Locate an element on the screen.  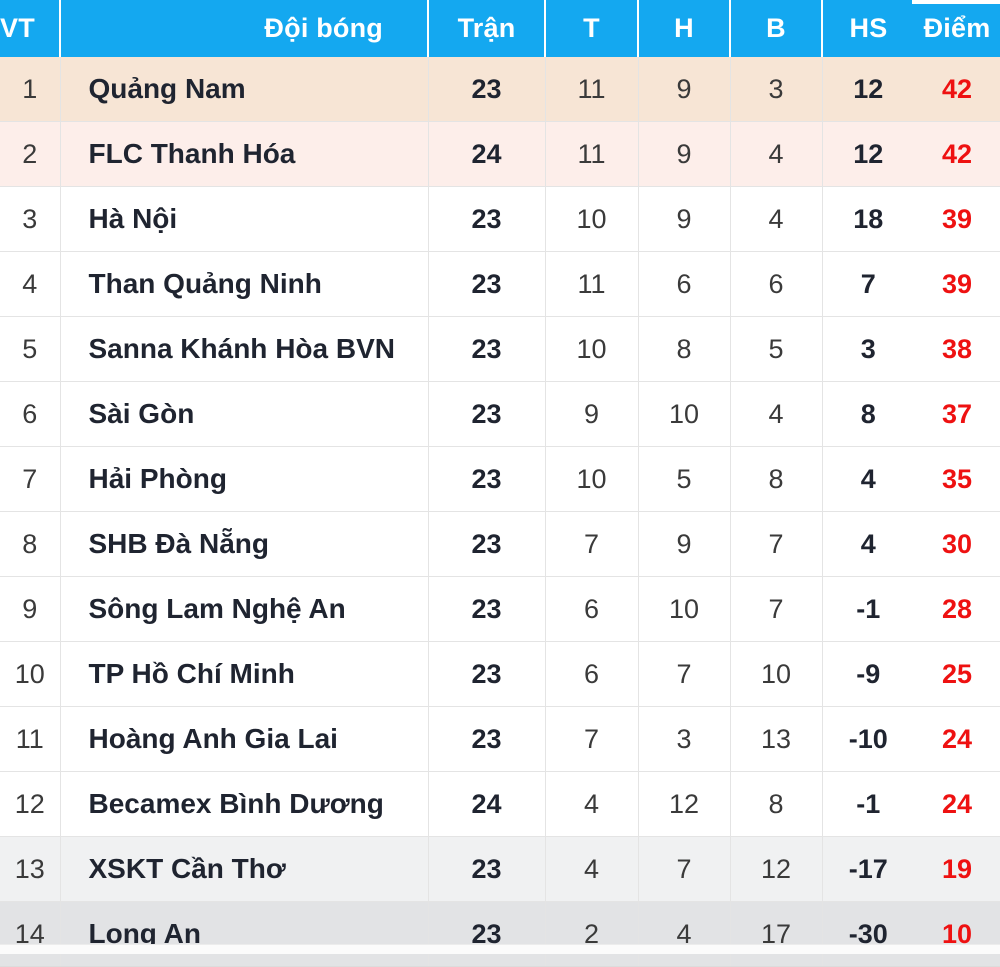
column-header-points: Điểm is located at coordinates (956, 28).